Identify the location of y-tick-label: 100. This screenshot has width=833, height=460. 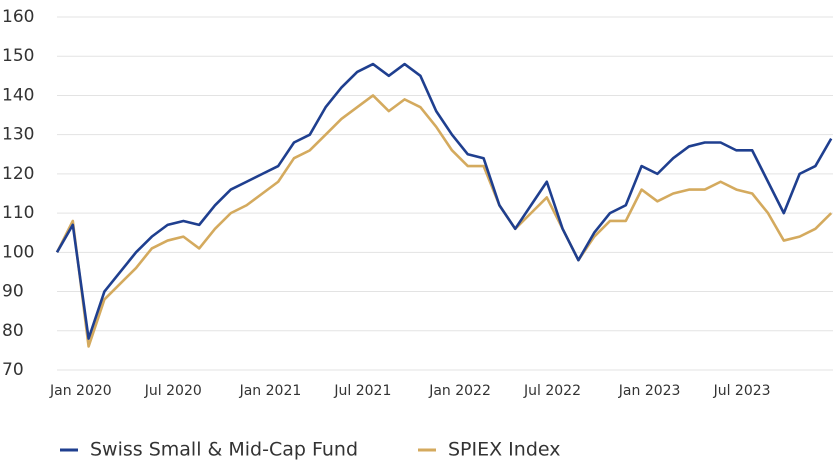
(18, 252).